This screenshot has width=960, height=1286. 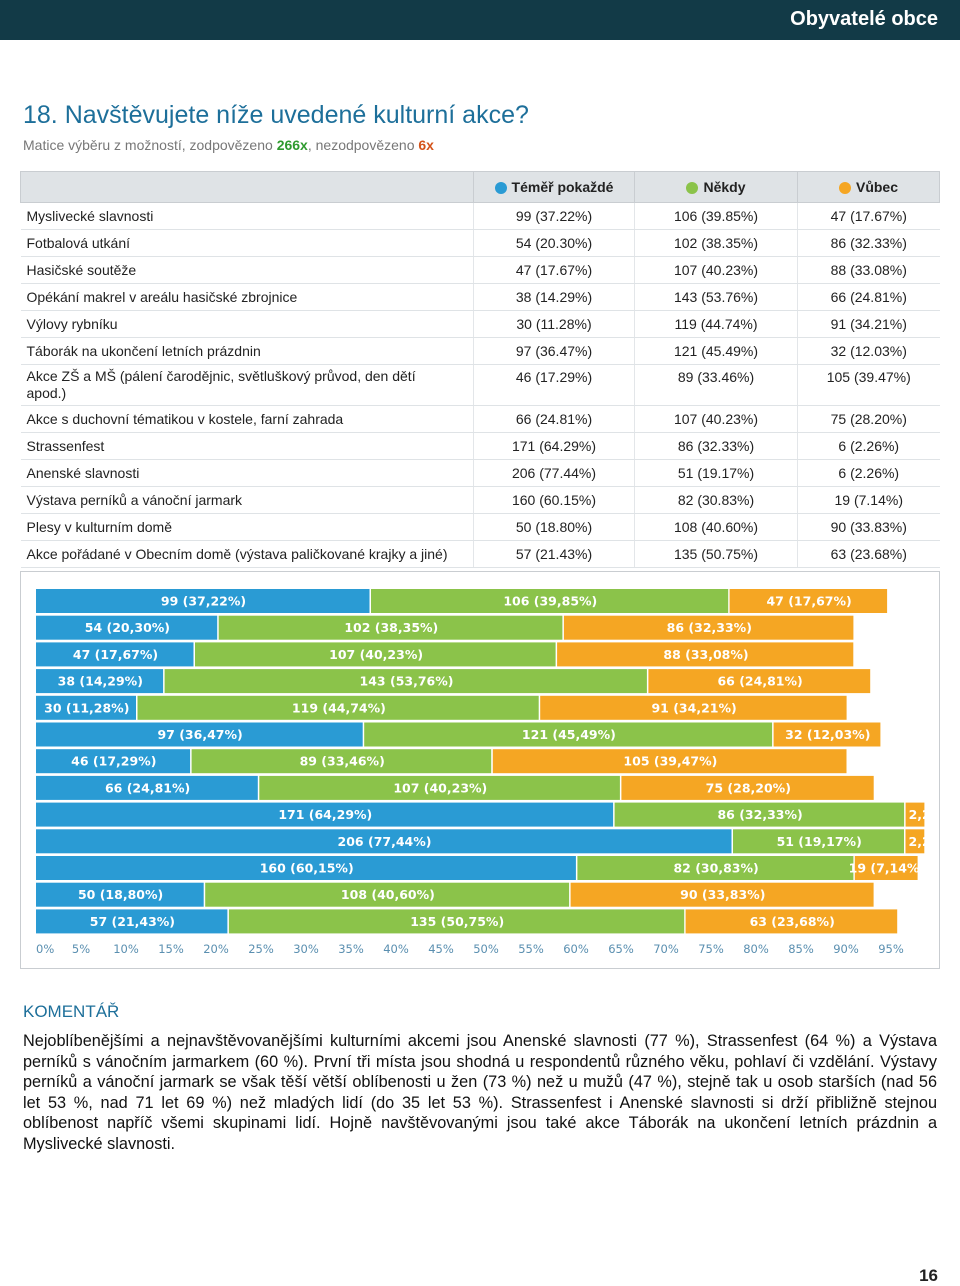 What do you see at coordinates (554, 385) in the screenshot?
I see `row-value: 46 (17.29%)` at bounding box center [554, 385].